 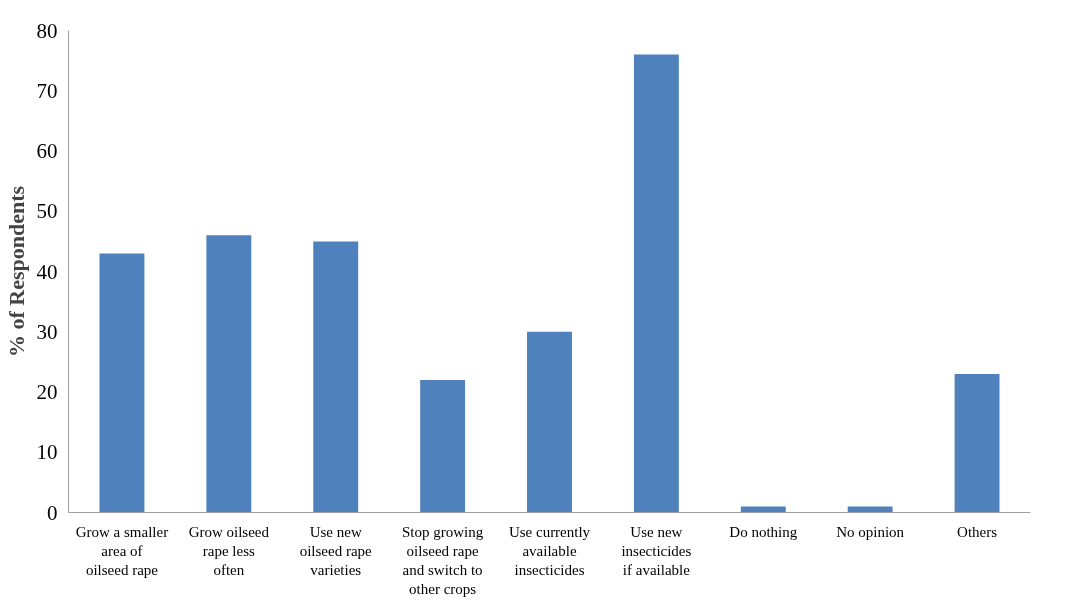 I want to click on y-tick-label: 60, so click(x=47, y=151).